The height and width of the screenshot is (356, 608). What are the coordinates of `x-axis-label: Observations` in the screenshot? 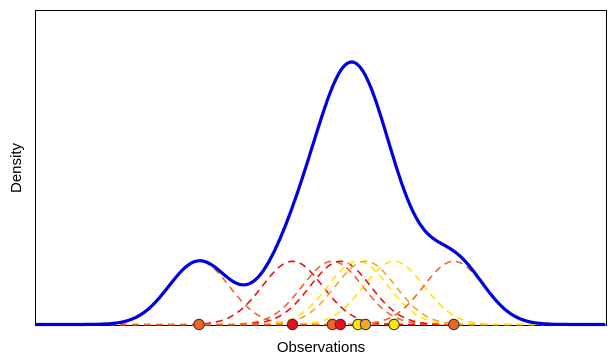 It's located at (321, 347).